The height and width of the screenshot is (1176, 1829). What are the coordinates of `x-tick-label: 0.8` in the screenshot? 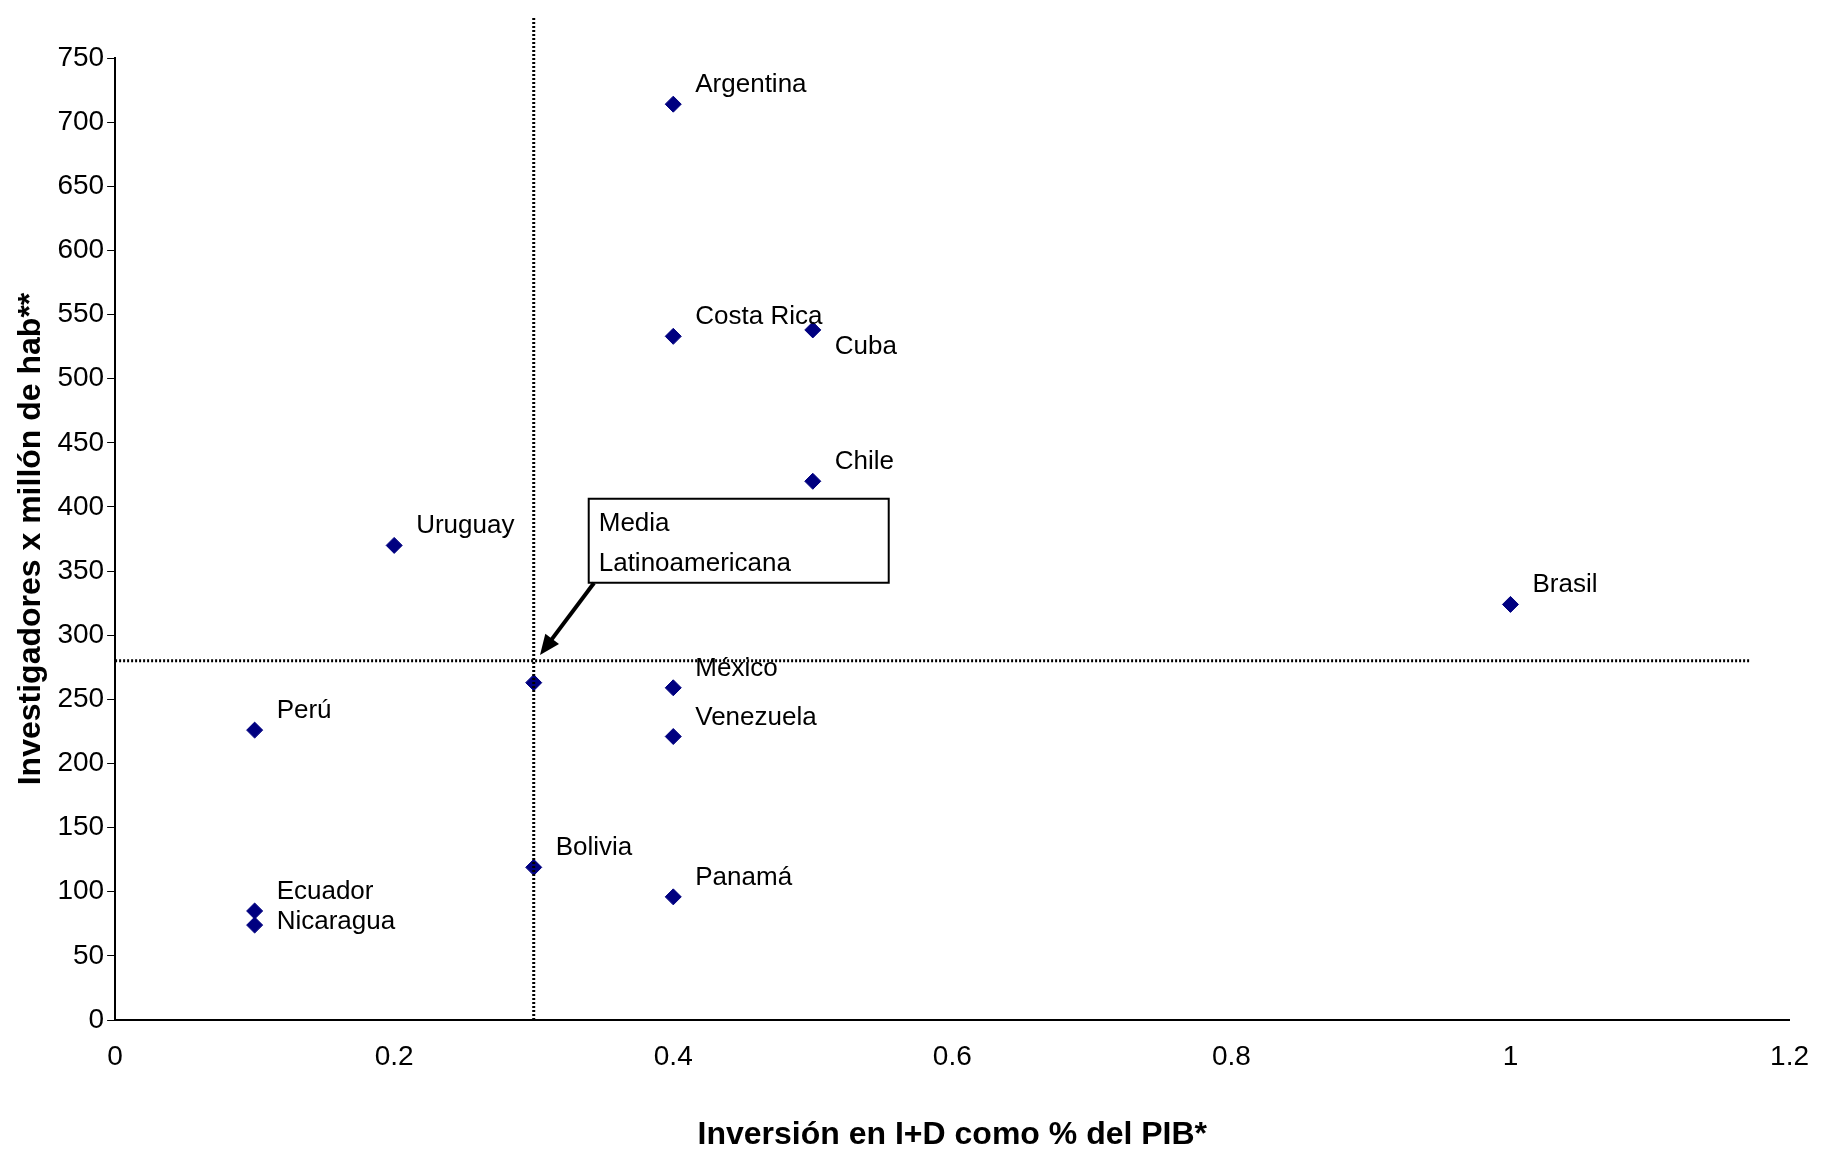 It's located at (1231, 1055).